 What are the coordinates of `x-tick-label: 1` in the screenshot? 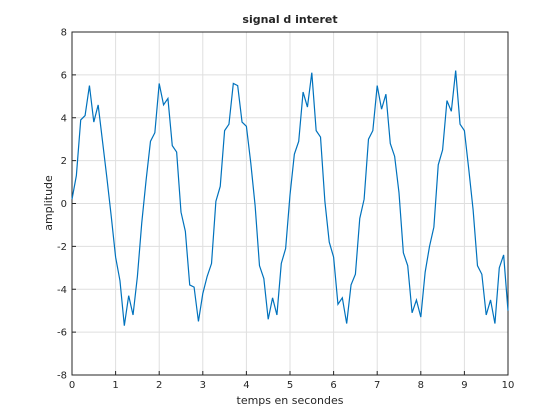 It's located at (115, 385).